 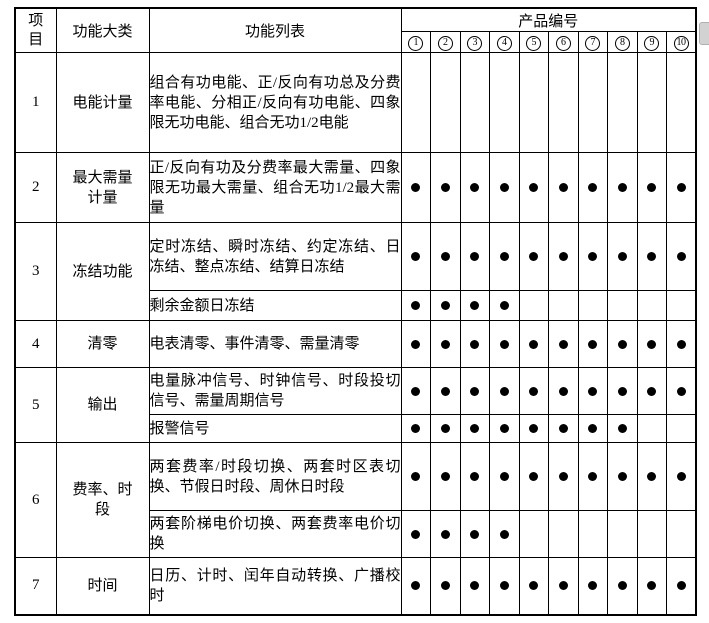 I want to click on circled-number-icon: 8, so click(x=622, y=43).